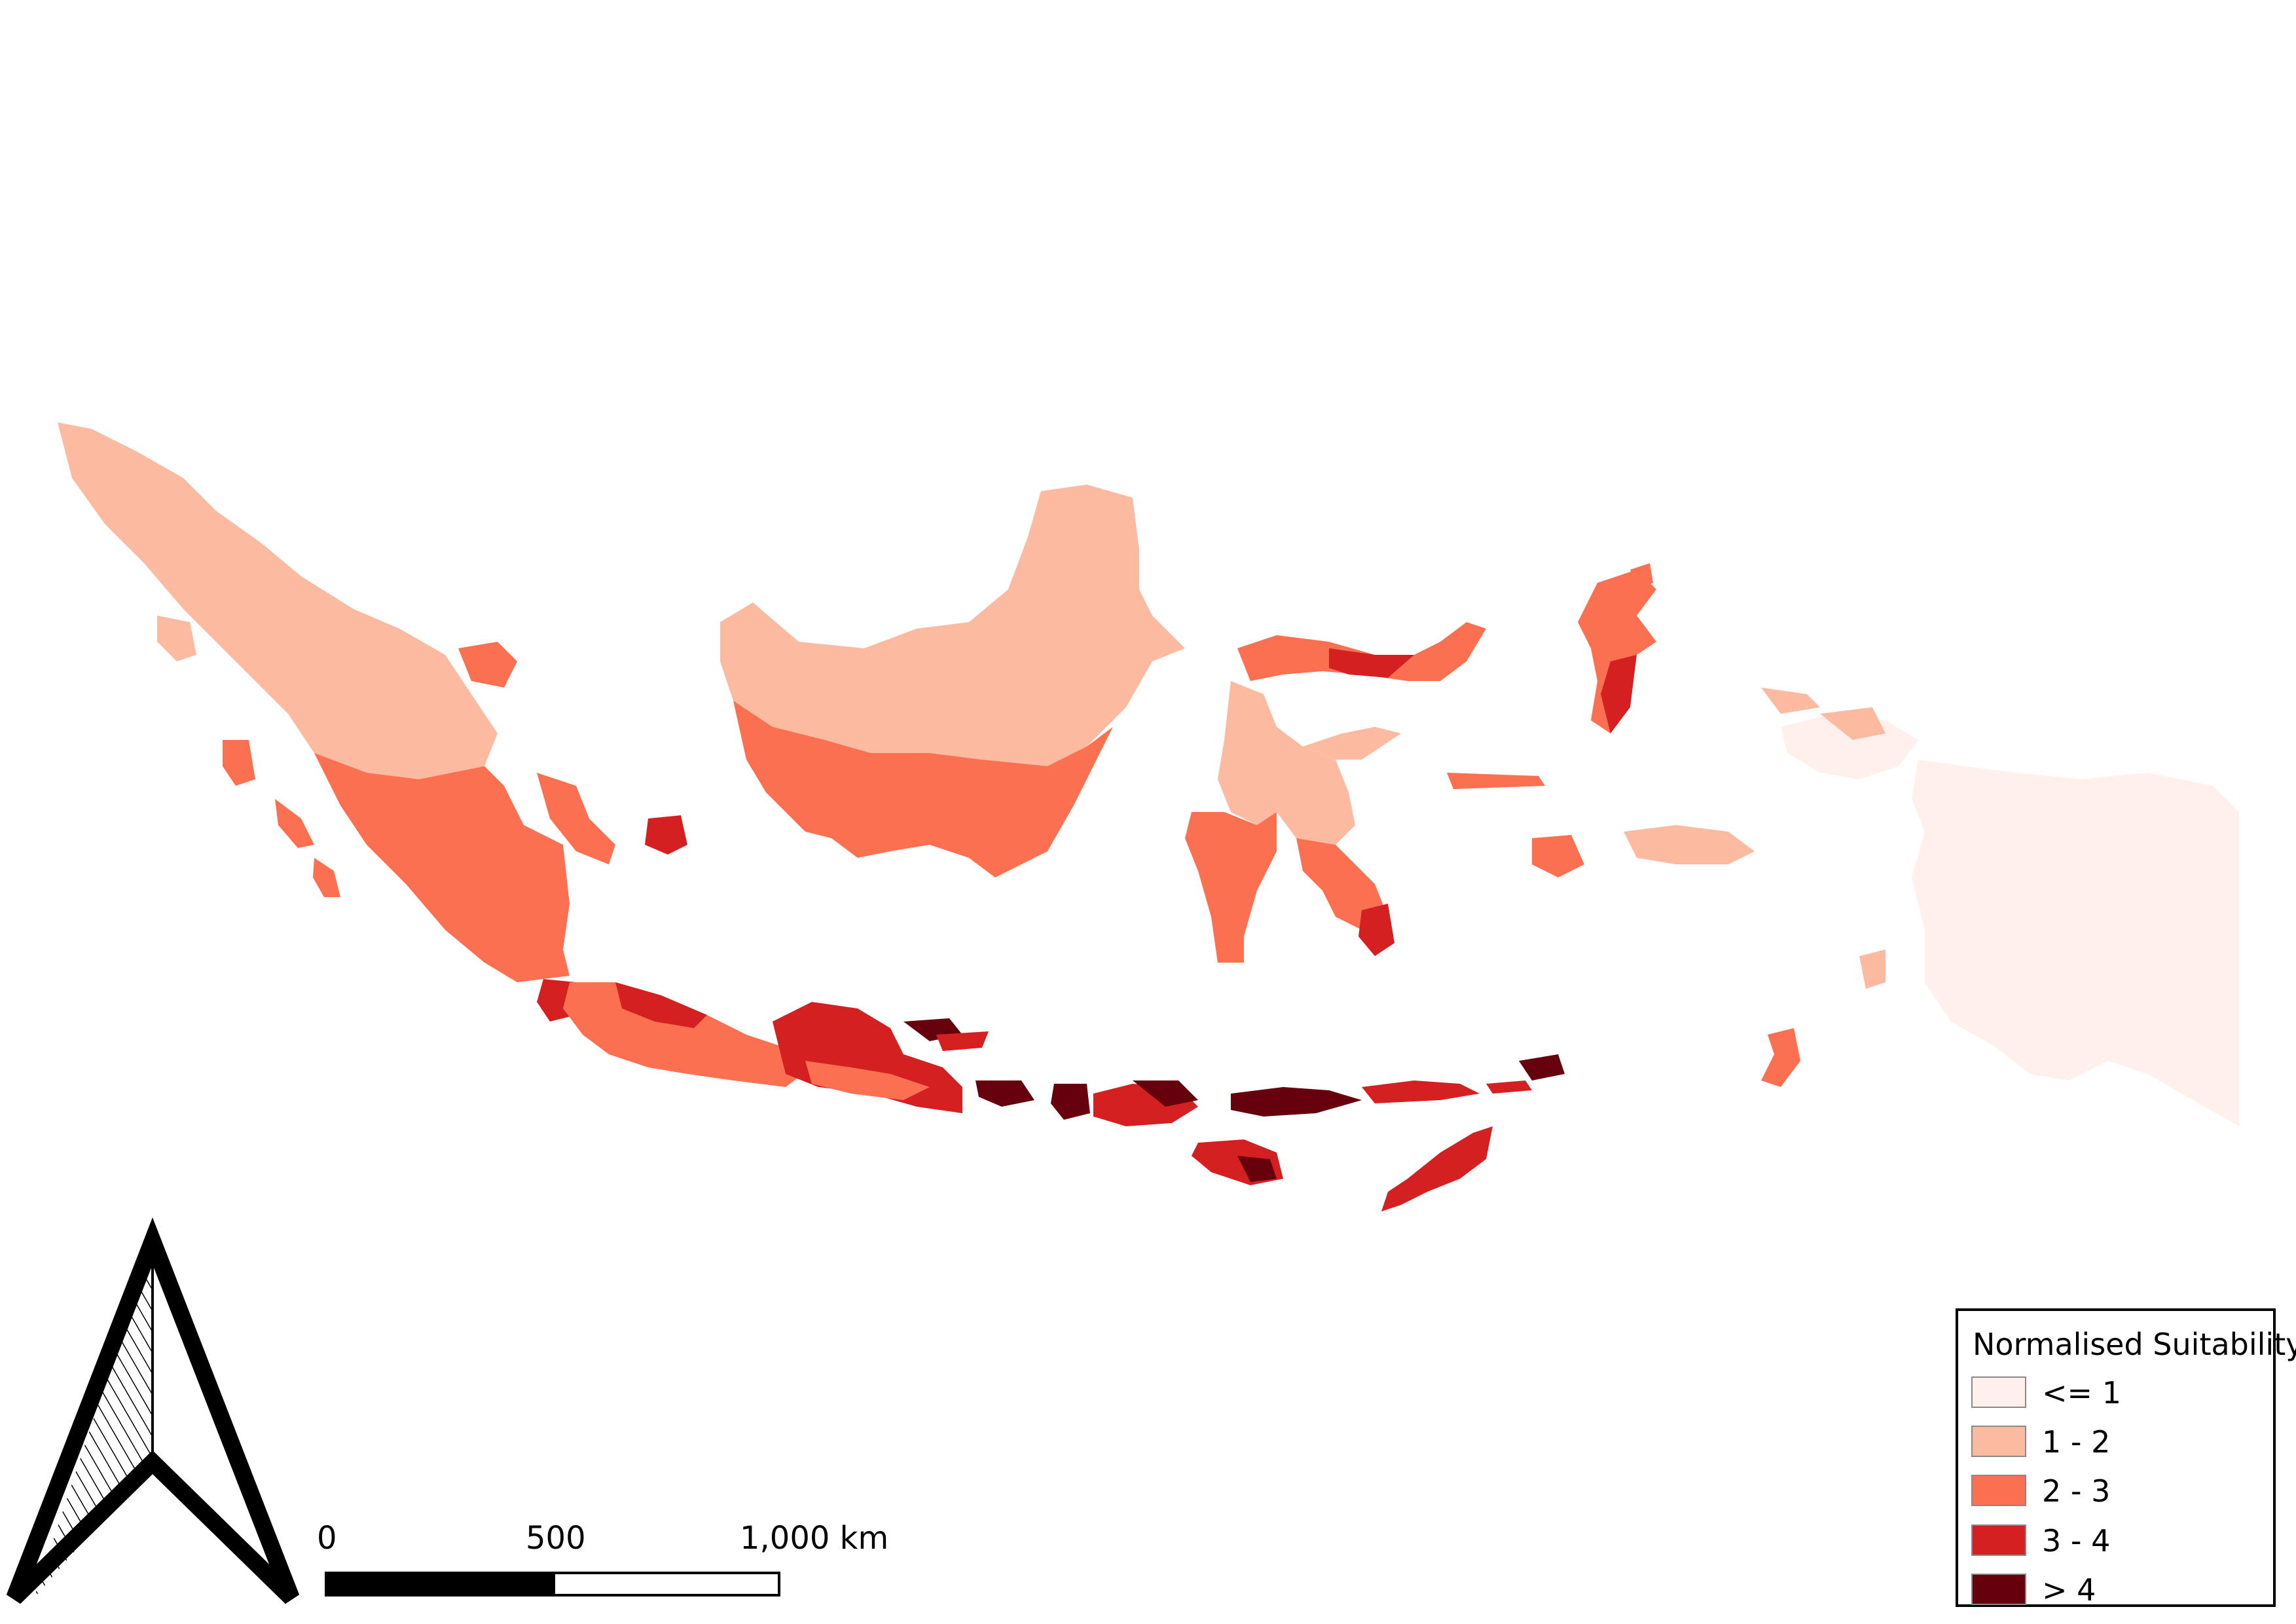 This screenshot has width=2296, height=1624. Describe the element at coordinates (2076, 1442) in the screenshot. I see `legend-label: 1 - 2` at that location.